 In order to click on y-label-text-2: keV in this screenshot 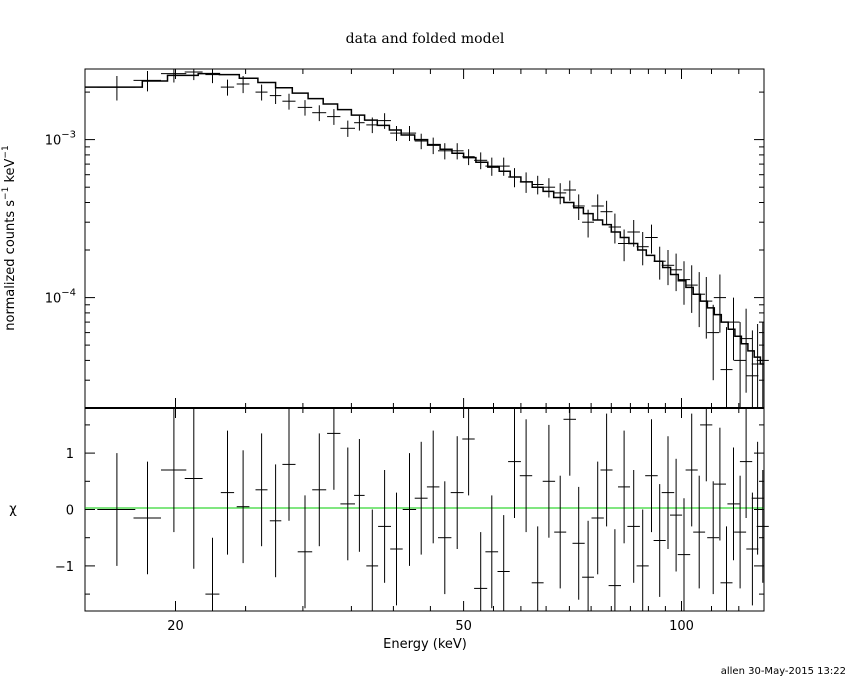, I will do `click(10, 172)`.